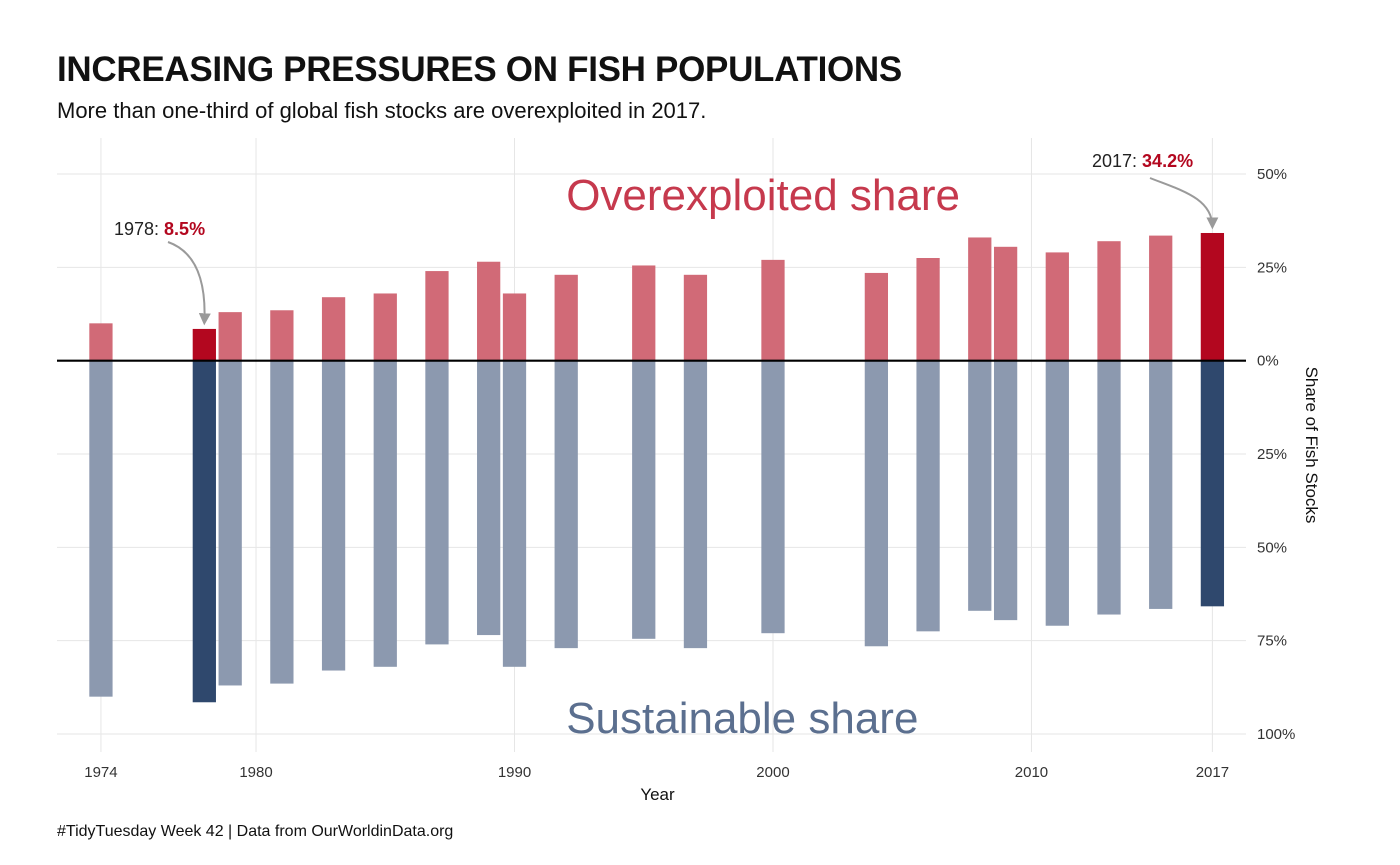 The width and height of the screenshot is (1400, 865). I want to click on bar-sustainable-1992, so click(566, 504).